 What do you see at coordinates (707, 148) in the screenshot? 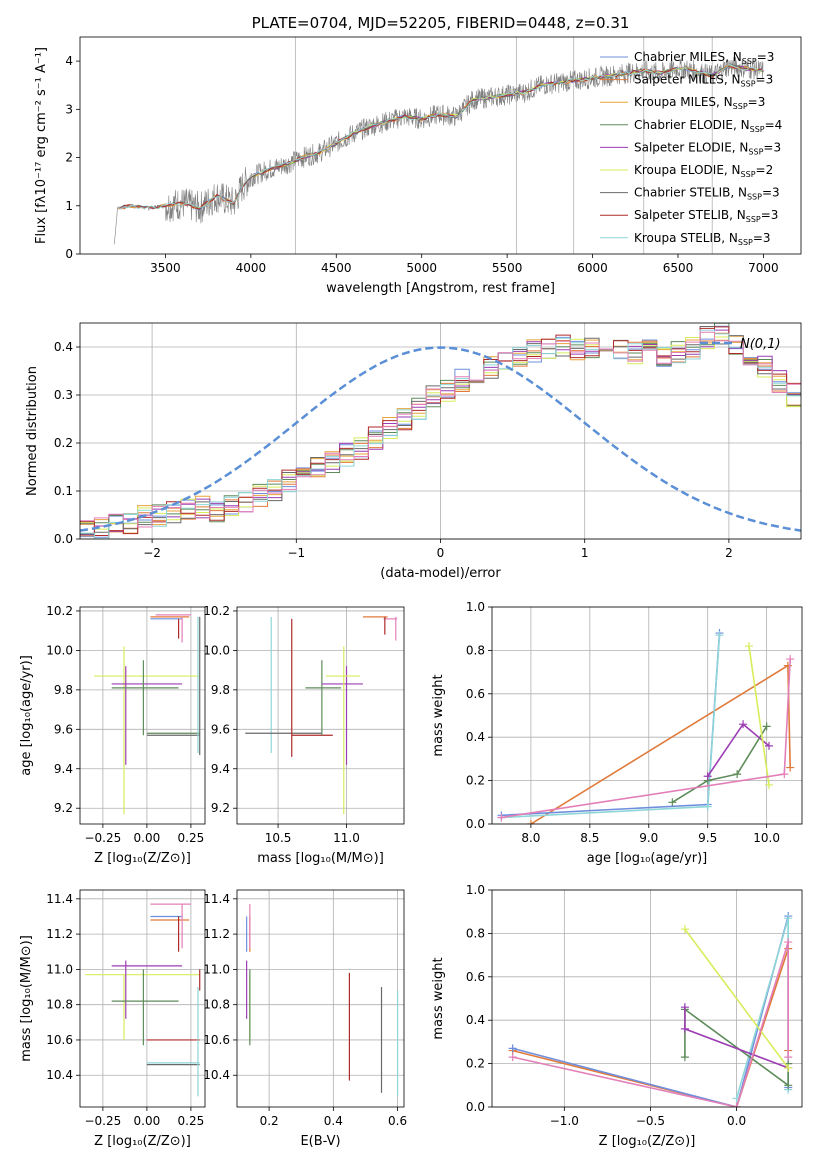
I see `legend-label: Salpeter ELODIE, NSSP=3` at bounding box center [707, 148].